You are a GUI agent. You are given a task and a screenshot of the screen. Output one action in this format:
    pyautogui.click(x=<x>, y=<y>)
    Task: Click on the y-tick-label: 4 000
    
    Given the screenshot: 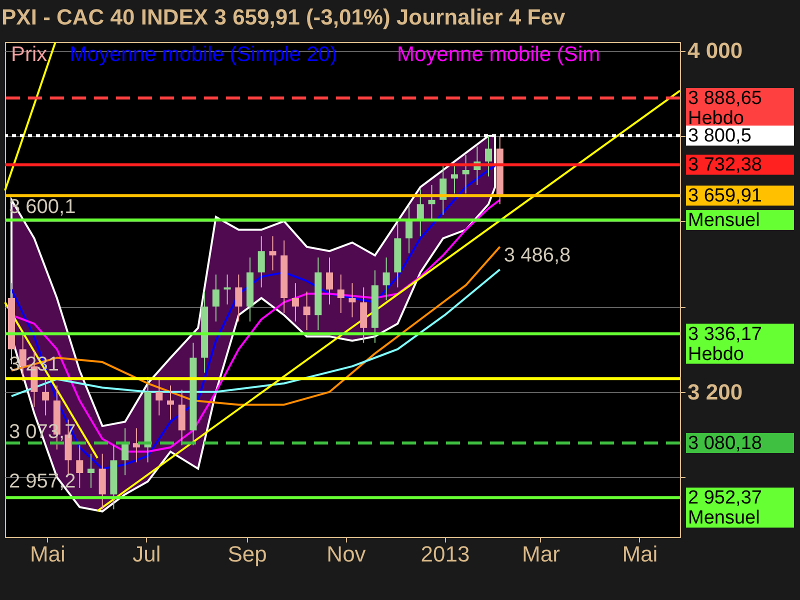 What is the action you would take?
    pyautogui.click(x=715, y=51)
    